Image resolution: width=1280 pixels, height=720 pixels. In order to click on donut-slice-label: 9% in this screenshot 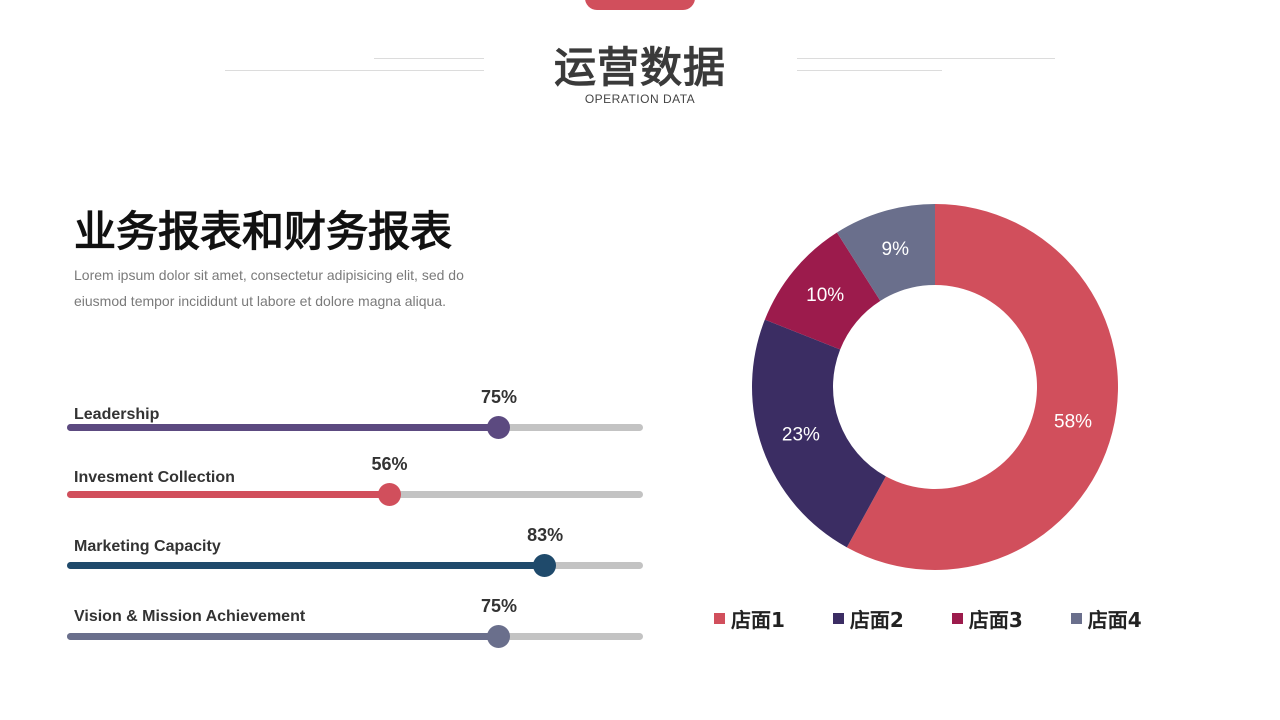, I will do `click(896, 249)`.